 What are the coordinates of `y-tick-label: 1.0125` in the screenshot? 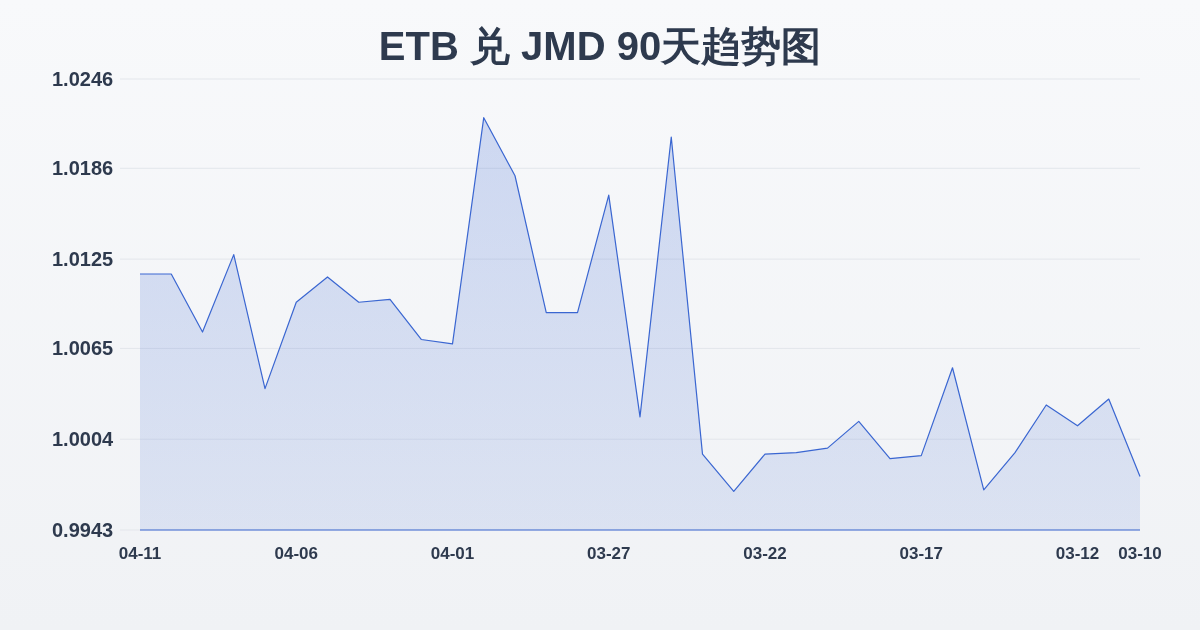 It's located at (83, 259).